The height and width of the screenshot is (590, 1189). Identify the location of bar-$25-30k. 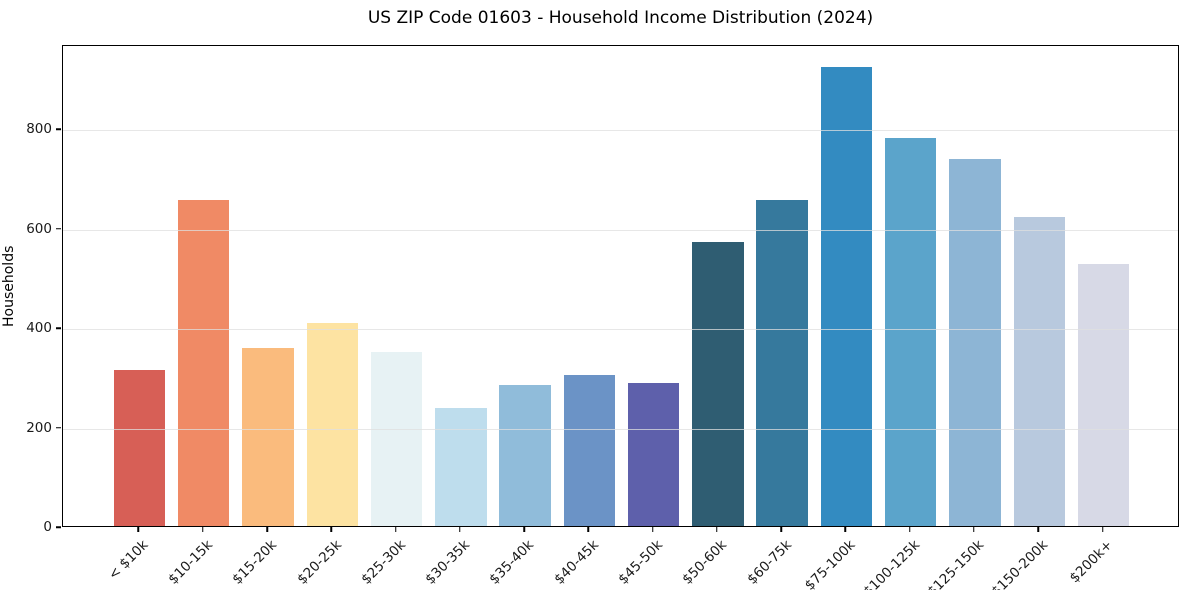
(396, 438).